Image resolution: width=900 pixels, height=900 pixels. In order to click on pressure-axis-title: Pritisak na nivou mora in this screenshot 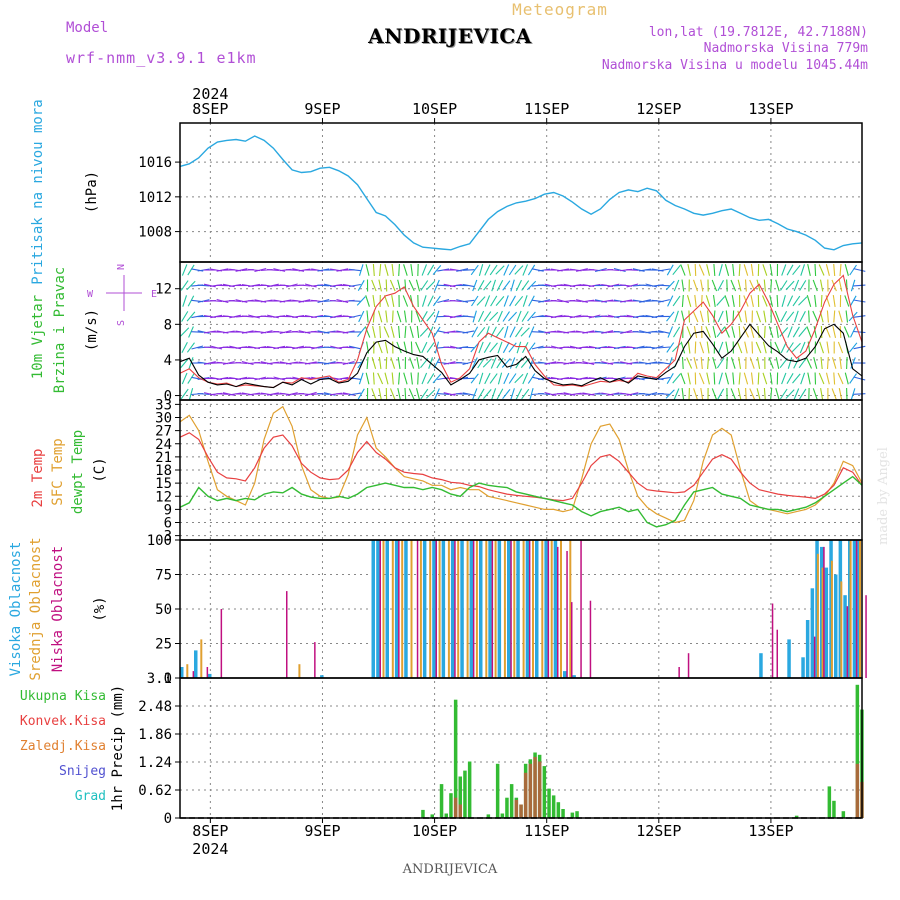, I will do `click(38, 191)`.